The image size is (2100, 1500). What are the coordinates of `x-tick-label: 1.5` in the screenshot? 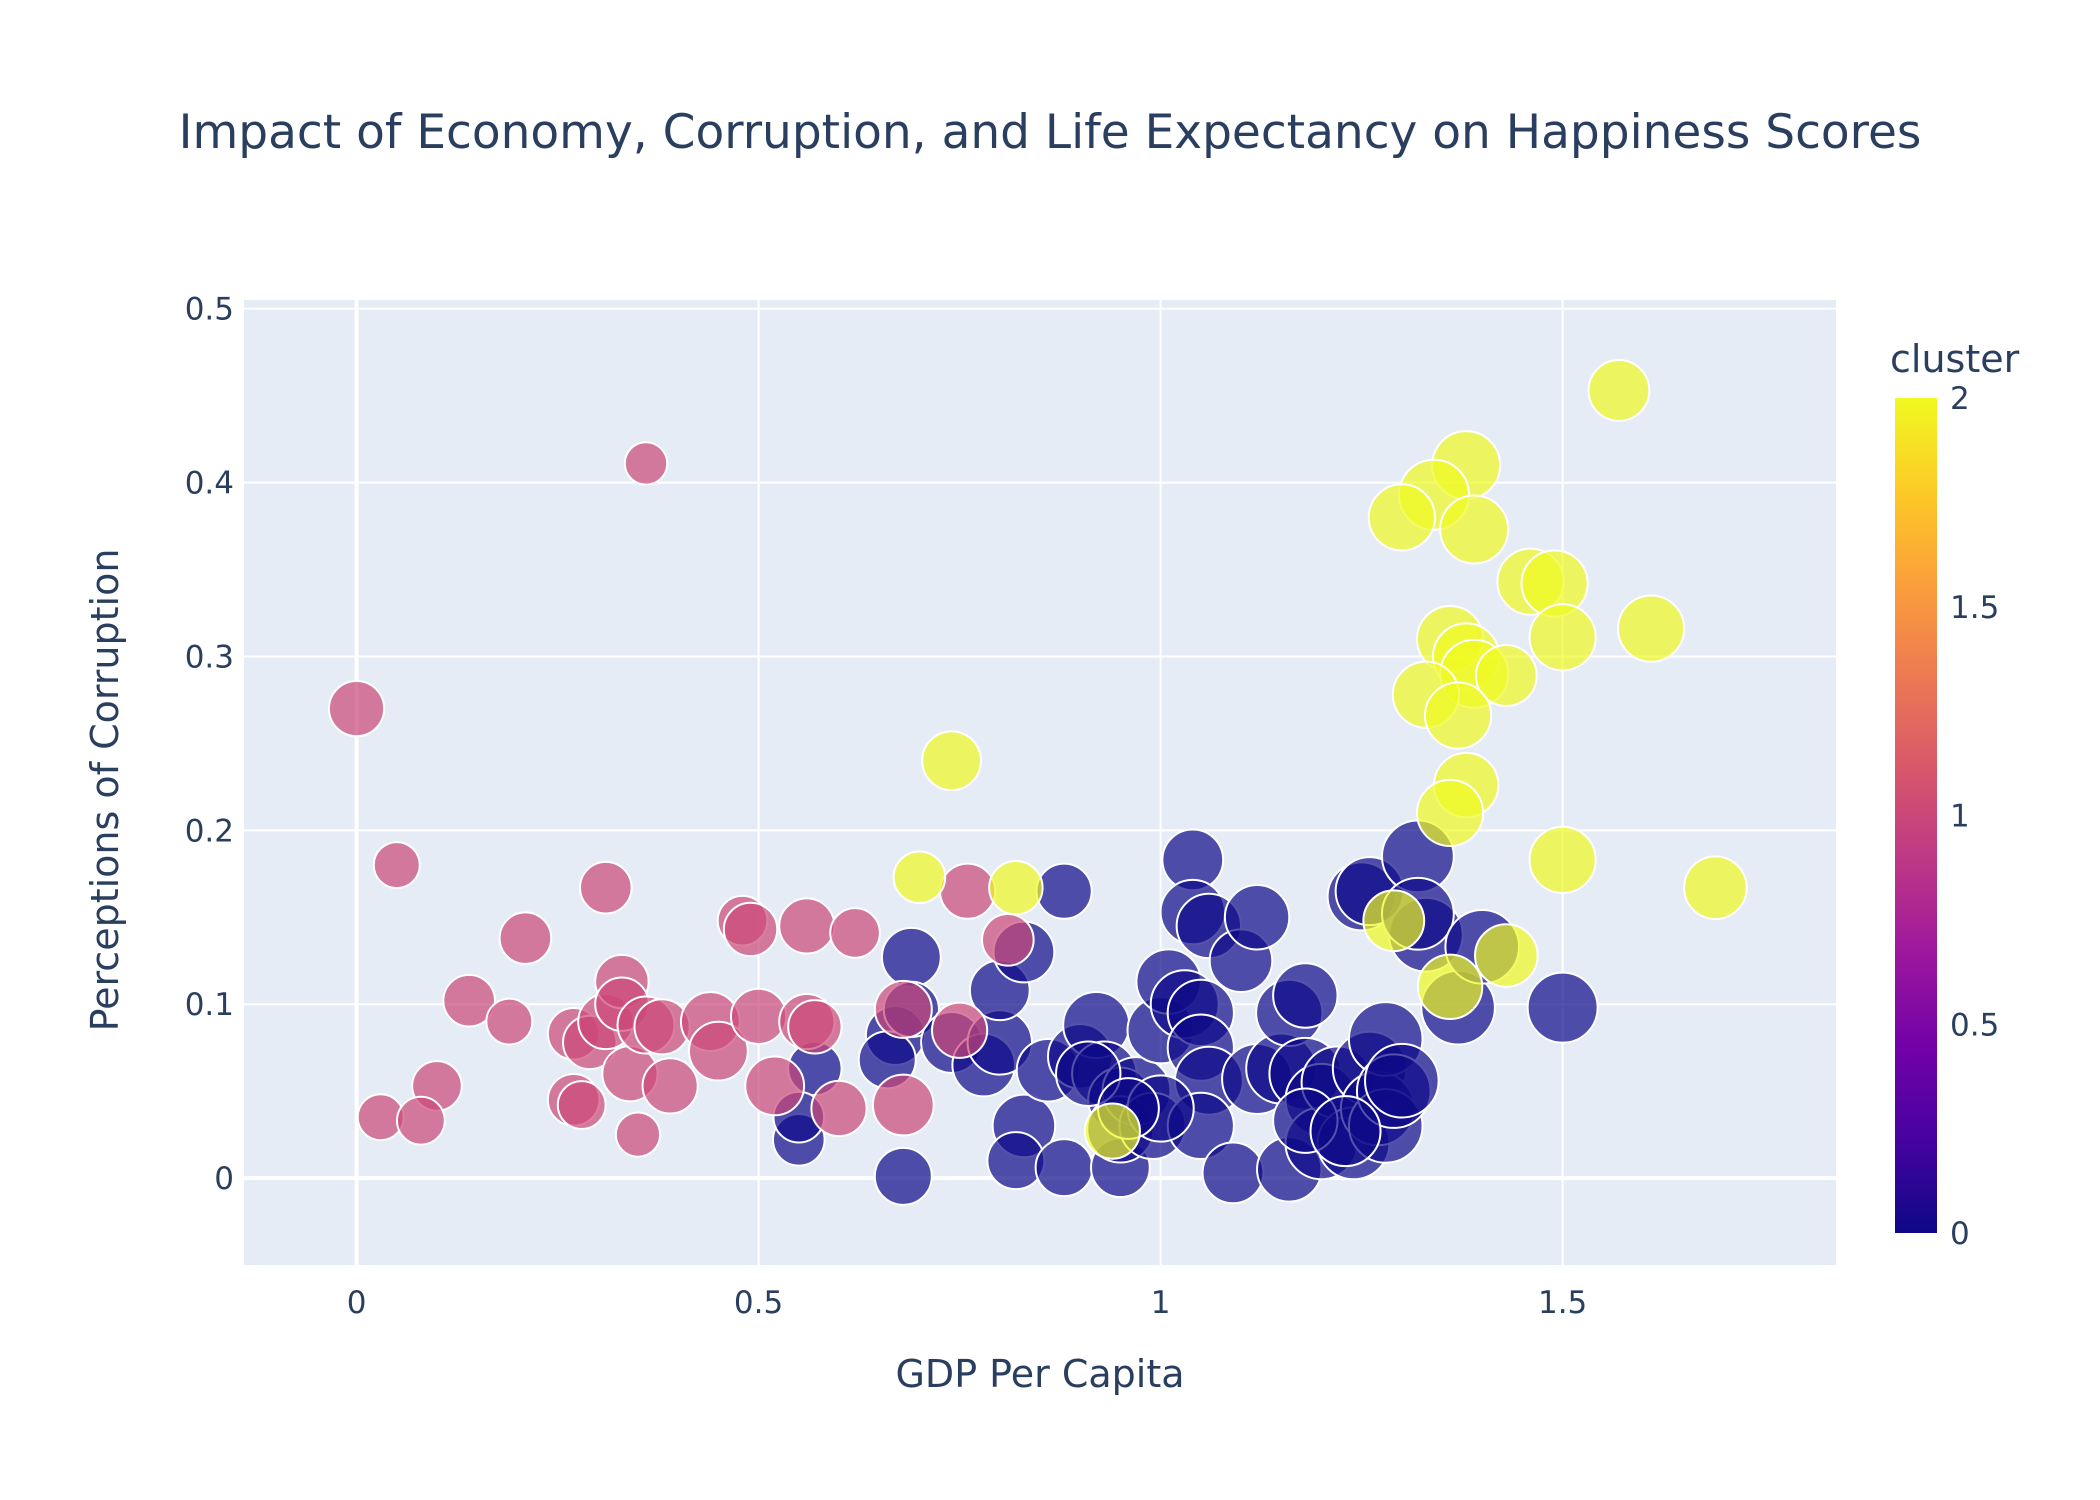 It's located at (1562, 1303).